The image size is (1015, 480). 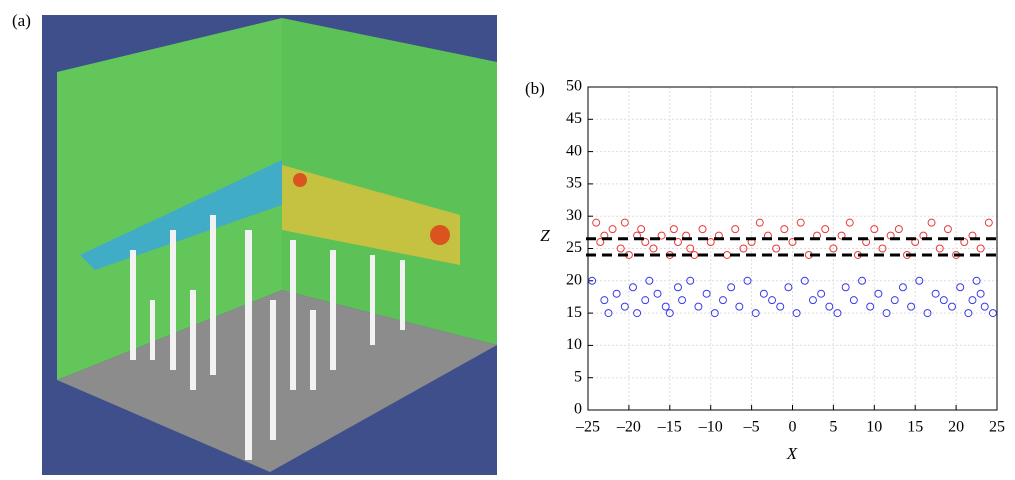 What do you see at coordinates (574, 279) in the screenshot?
I see `y-tick-label: 20` at bounding box center [574, 279].